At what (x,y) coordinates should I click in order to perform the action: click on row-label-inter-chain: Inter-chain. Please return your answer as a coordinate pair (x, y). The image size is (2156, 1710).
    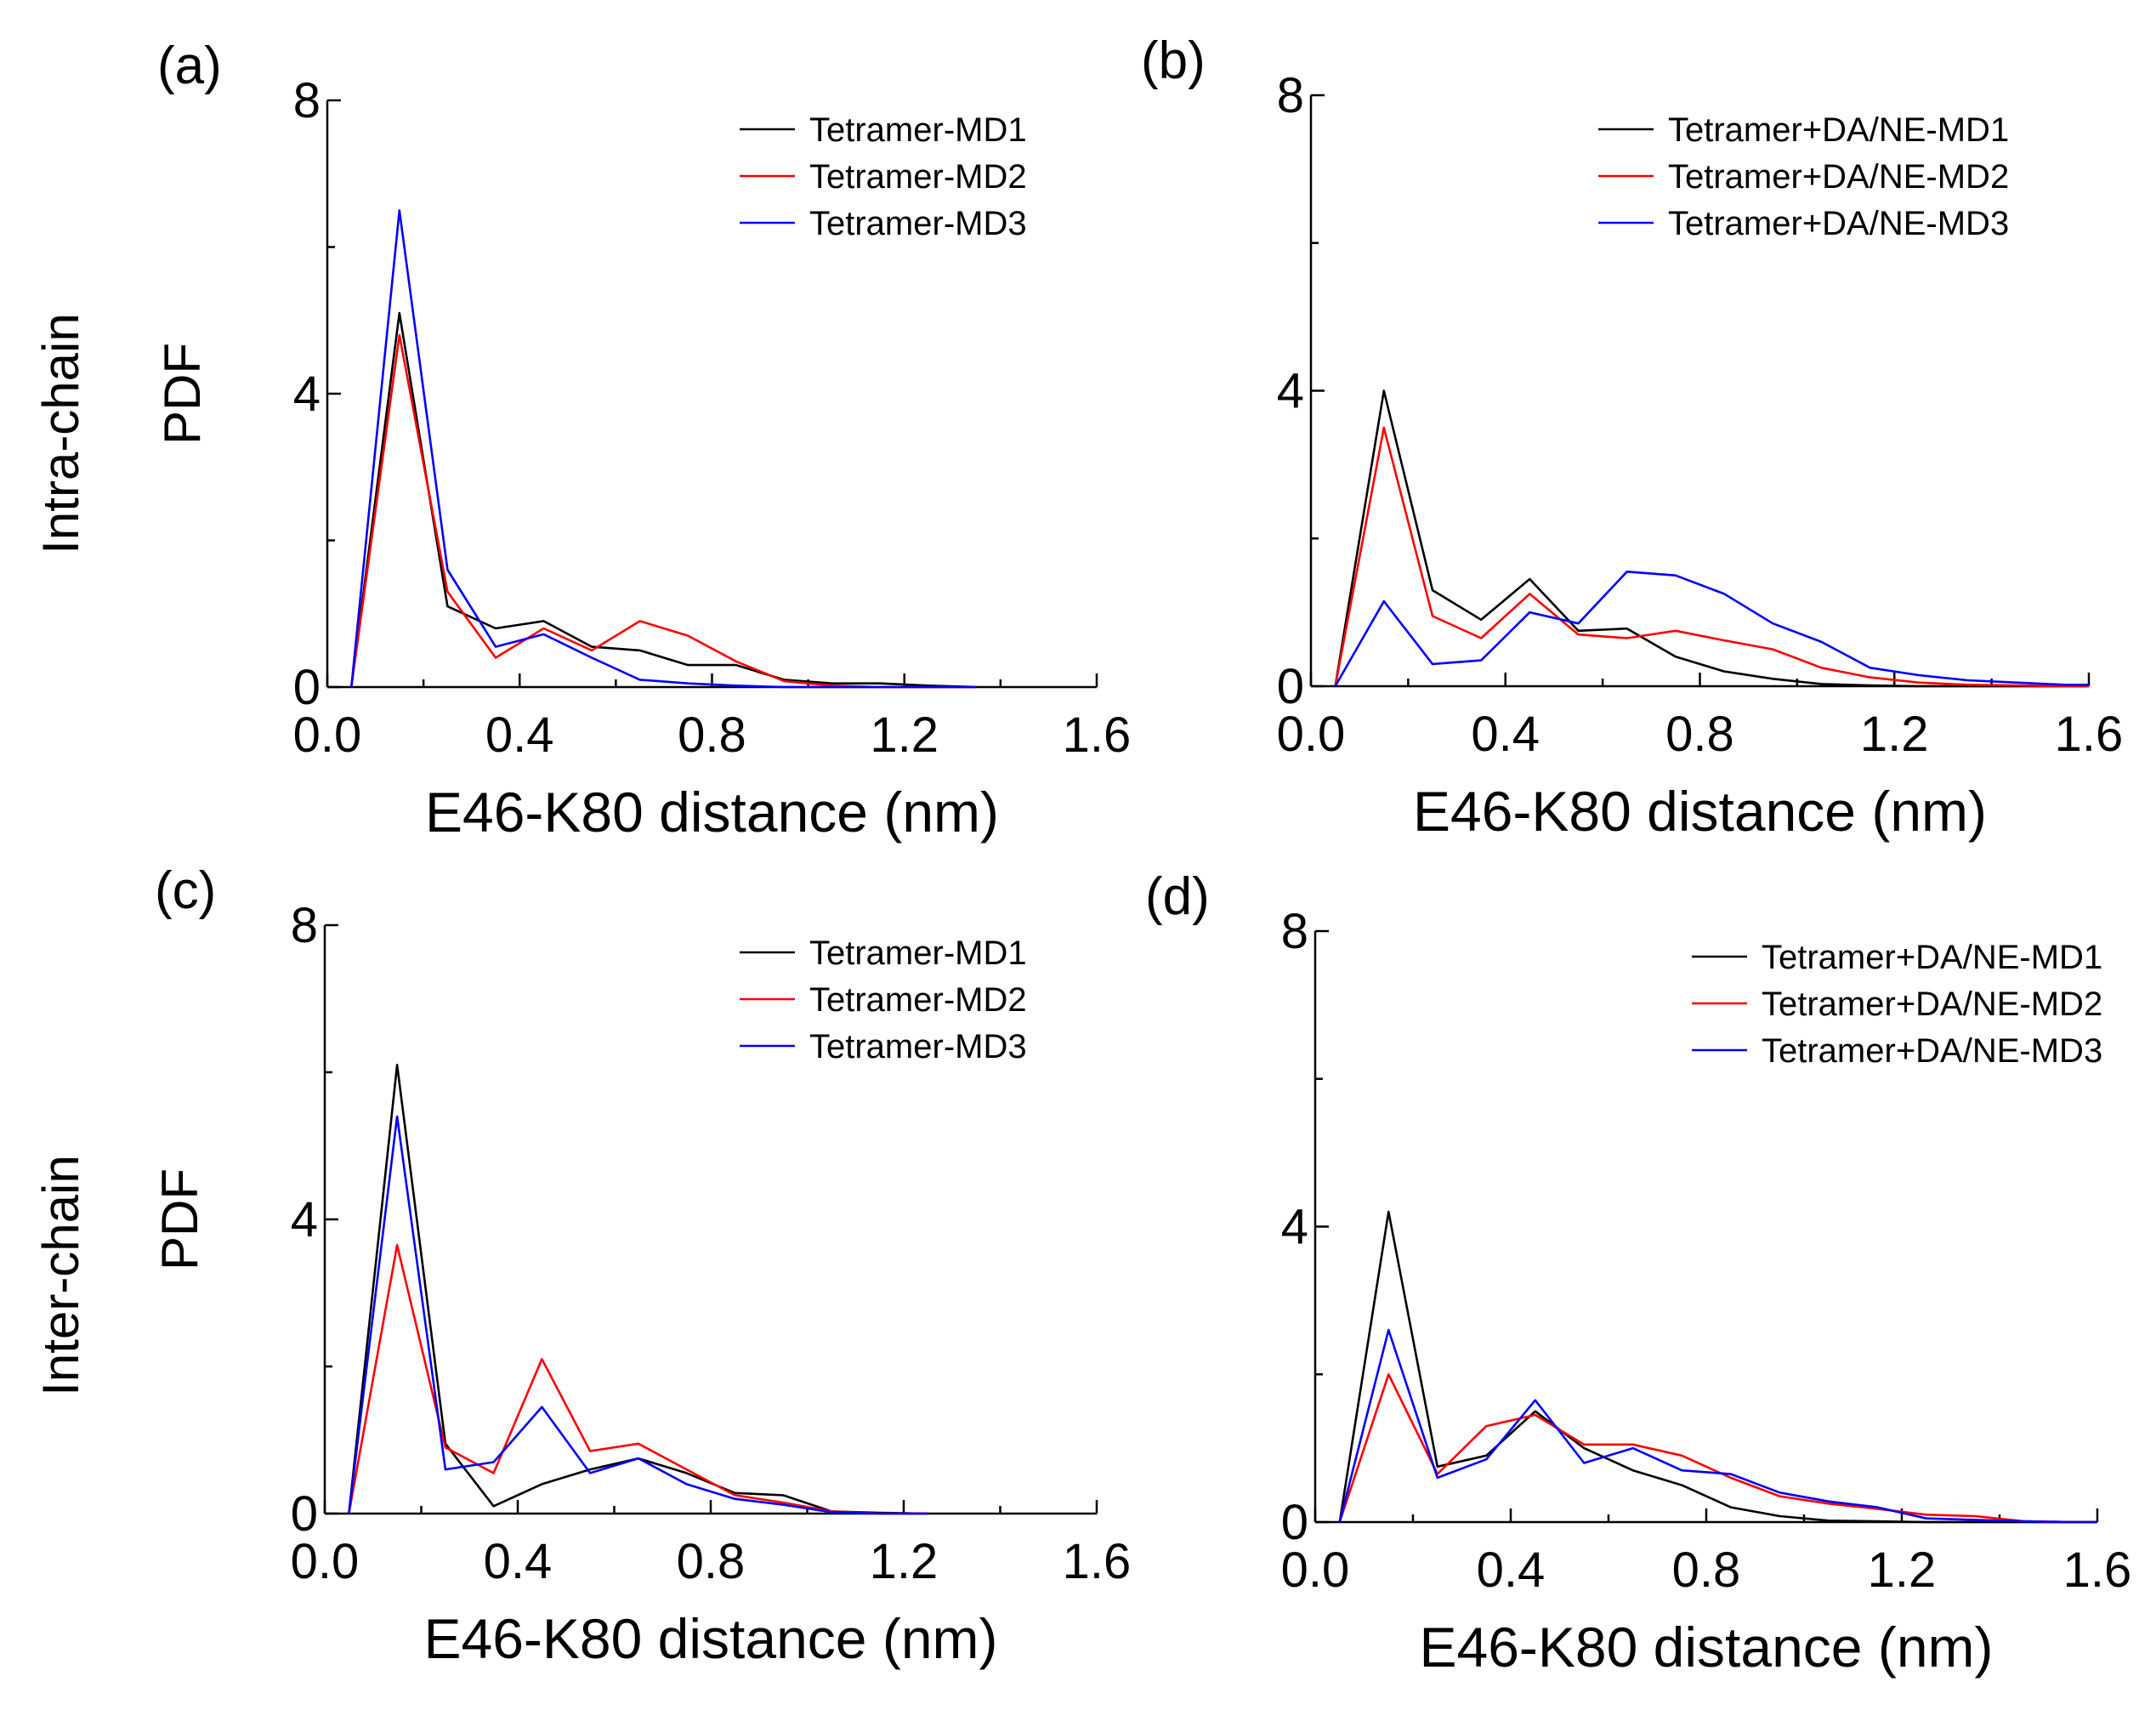
    Looking at the image, I should click on (61, 1275).